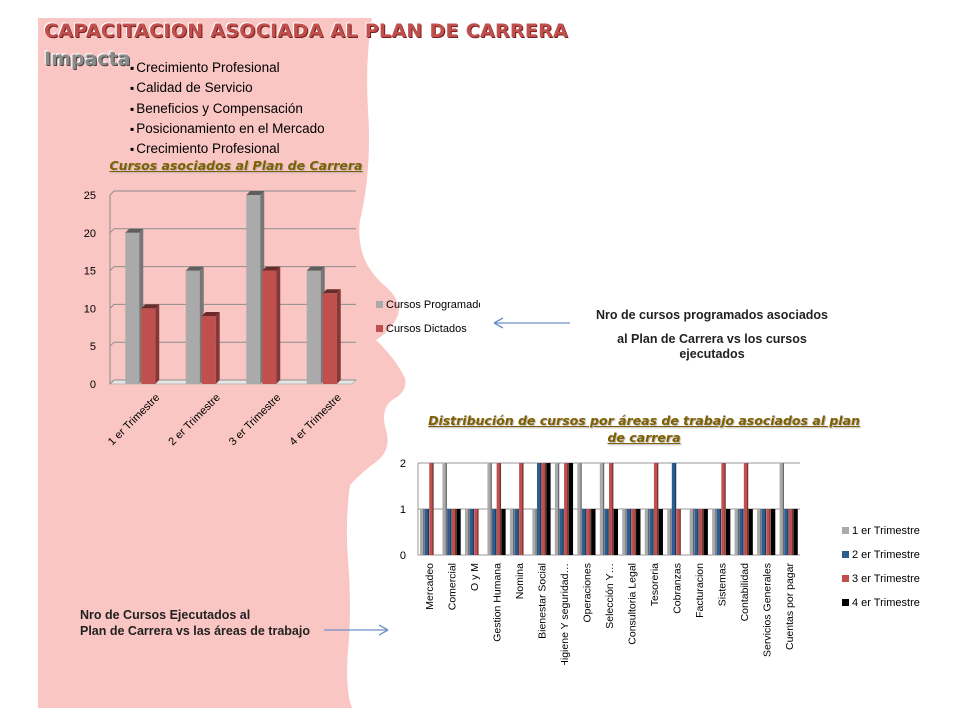 The image size is (960, 720). Describe the element at coordinates (227, 68) in the screenshot. I see `bullet-item: Crecimiento Profesional` at that location.